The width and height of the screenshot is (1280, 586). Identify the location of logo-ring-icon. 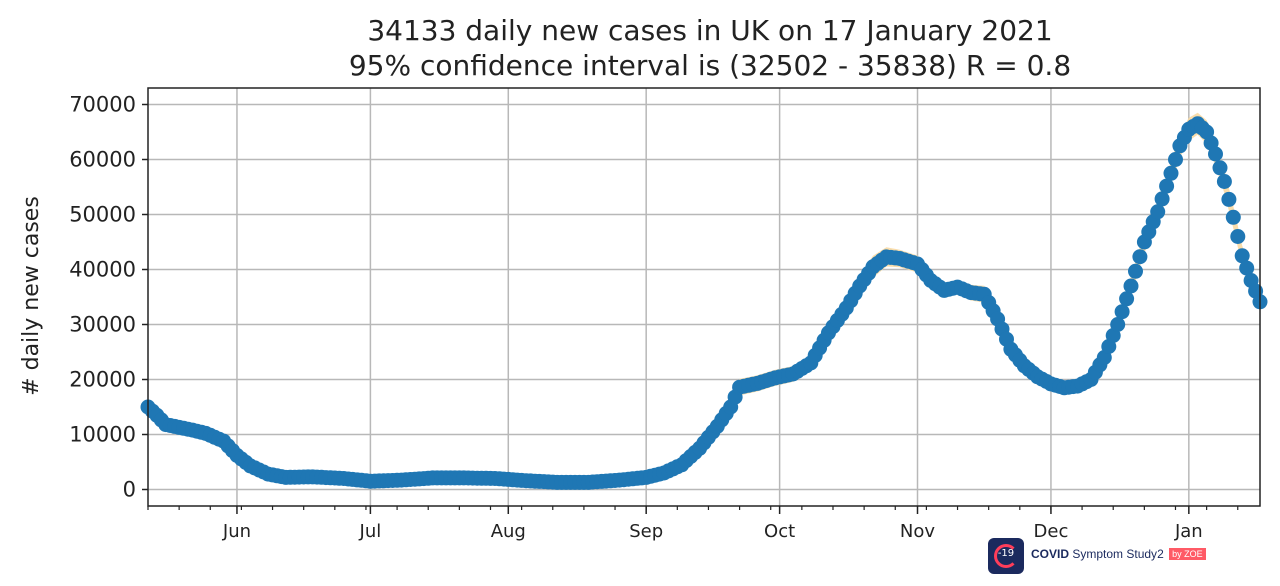
(1006, 556).